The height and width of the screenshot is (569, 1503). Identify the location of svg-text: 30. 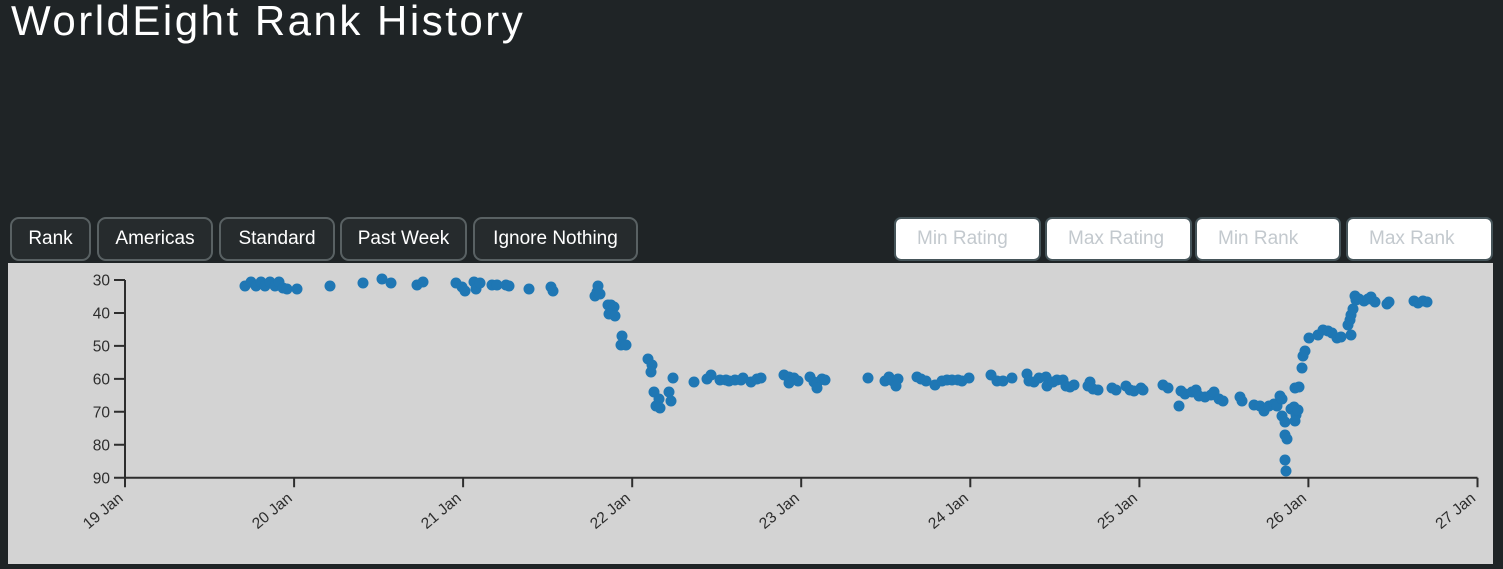
(102, 281).